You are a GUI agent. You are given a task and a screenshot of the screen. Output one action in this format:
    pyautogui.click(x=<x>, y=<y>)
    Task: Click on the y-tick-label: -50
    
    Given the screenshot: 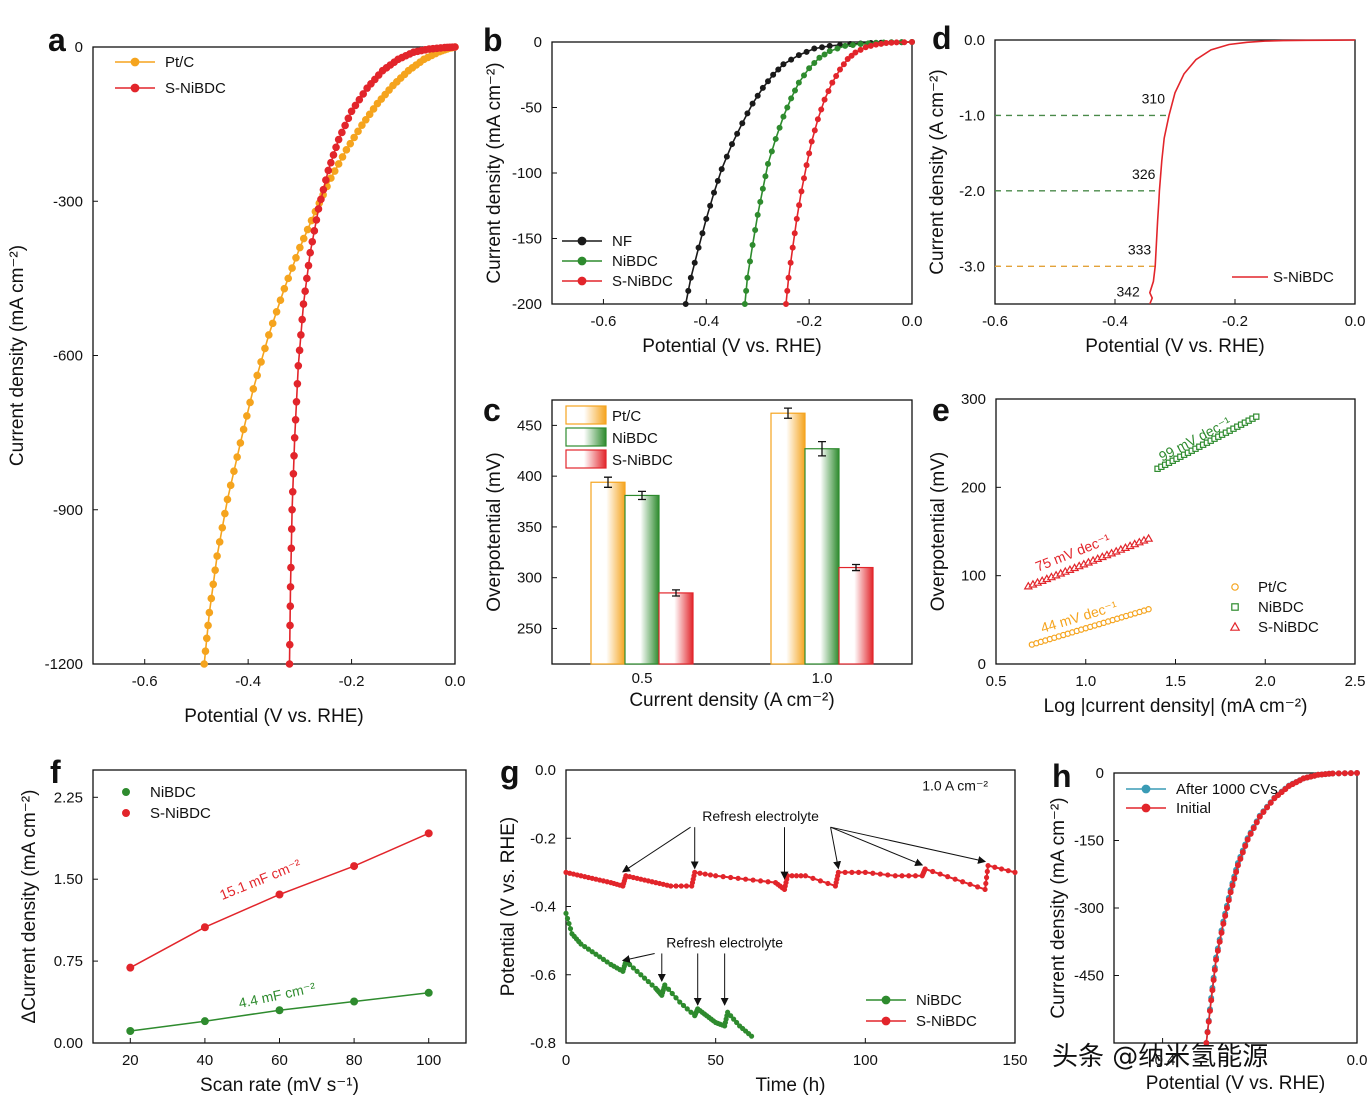 What is the action you would take?
    pyautogui.click(x=531, y=108)
    